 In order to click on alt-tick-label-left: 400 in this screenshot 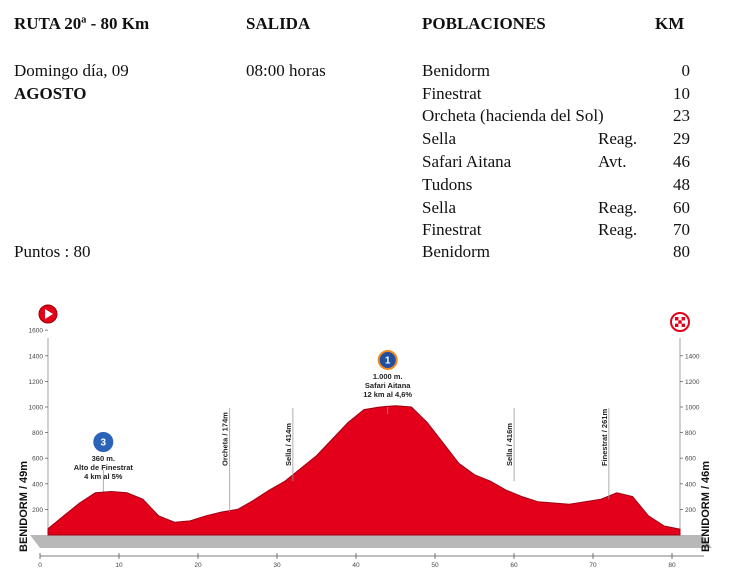, I will do `click(37, 484)`.